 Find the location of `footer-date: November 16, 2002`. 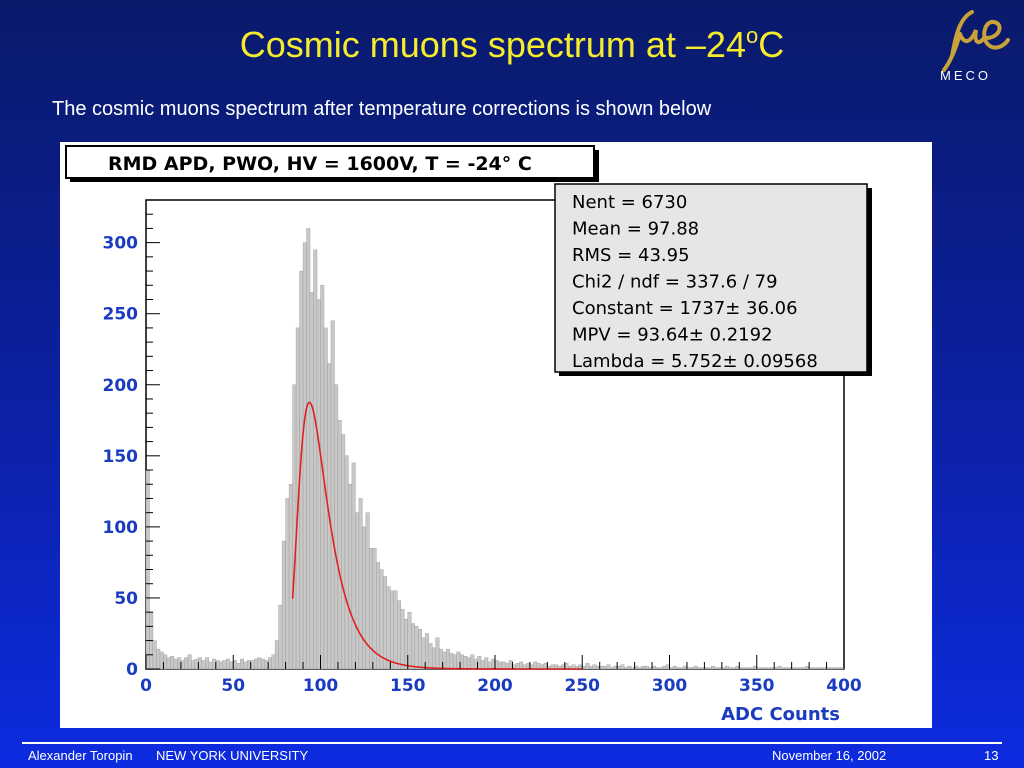

footer-date: November 16, 2002 is located at coordinates (829, 755).